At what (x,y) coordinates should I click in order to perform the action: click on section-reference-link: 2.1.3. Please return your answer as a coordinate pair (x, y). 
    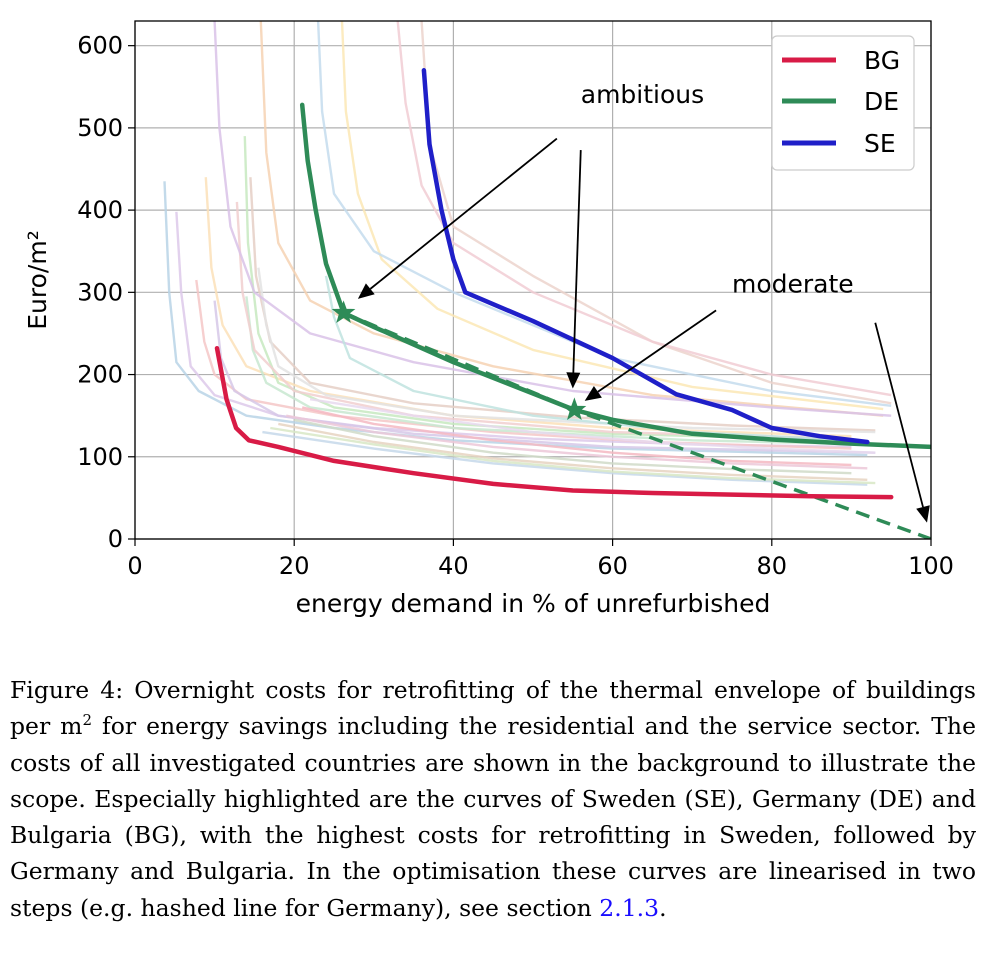
    Looking at the image, I should click on (629, 907).